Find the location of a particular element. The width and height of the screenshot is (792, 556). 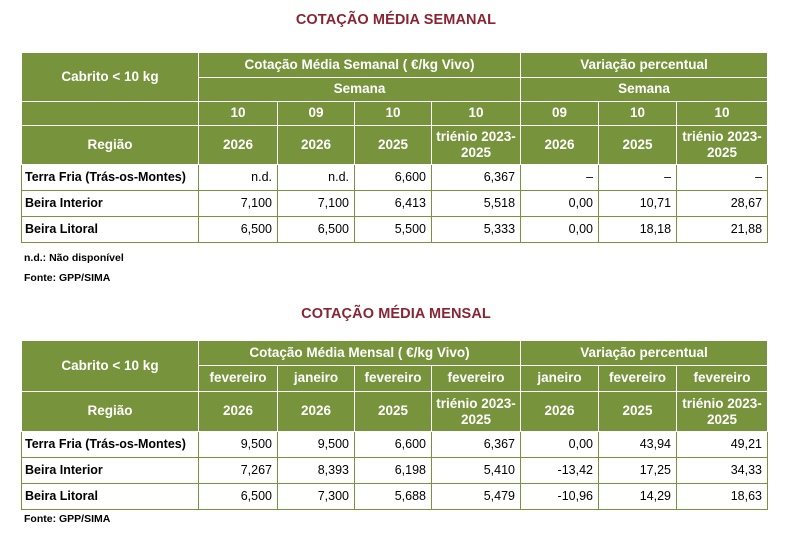

value-cell: 5,688 is located at coordinates (393, 496).